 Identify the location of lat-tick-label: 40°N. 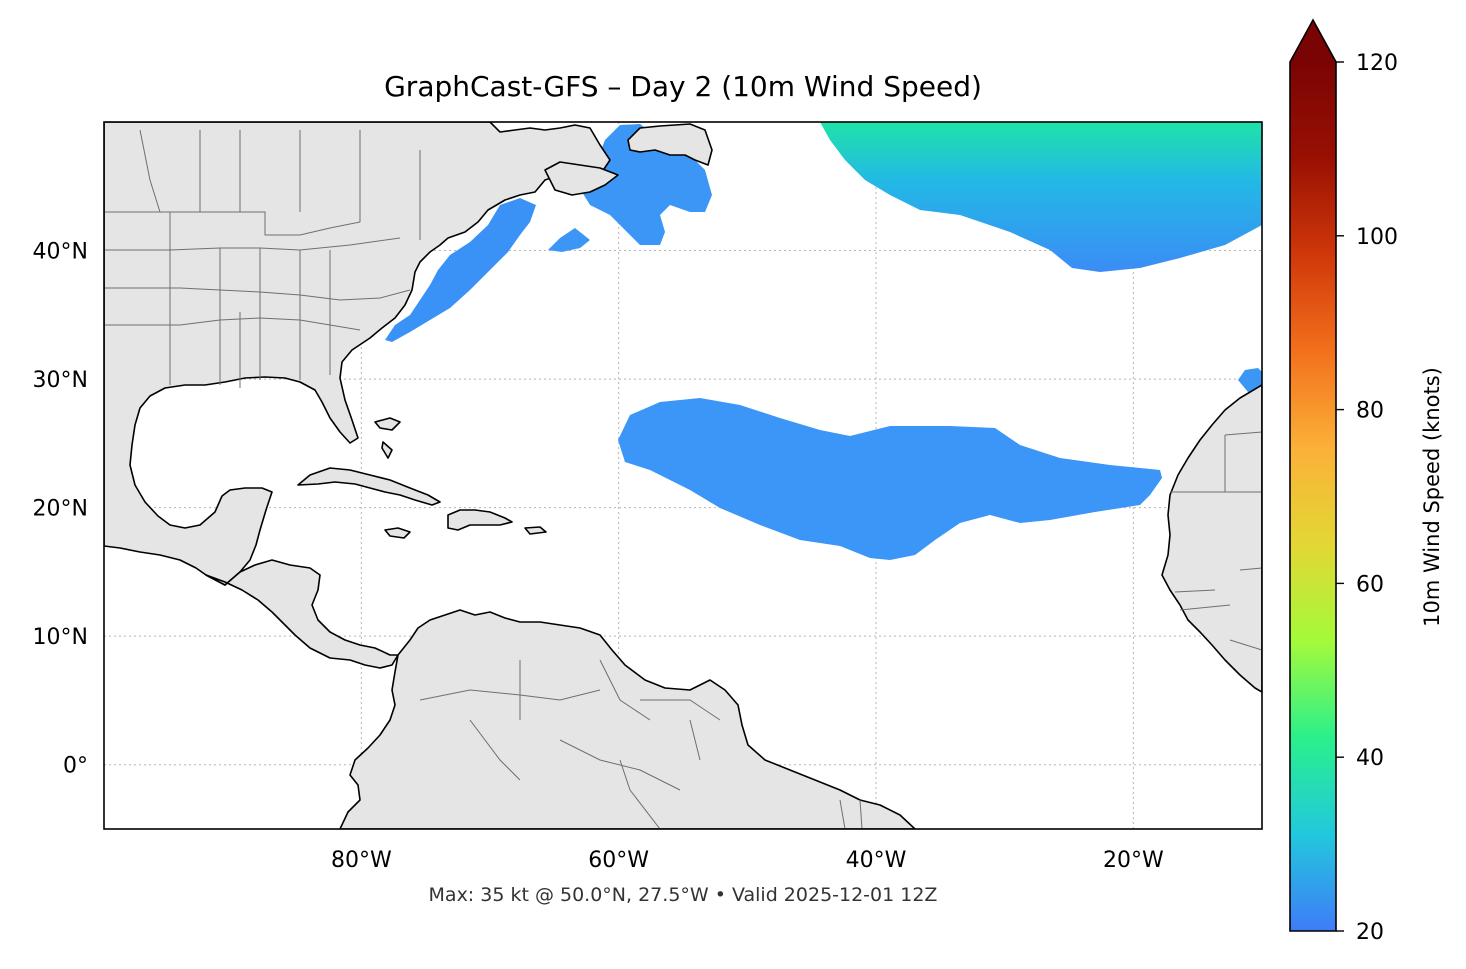
(60, 252).